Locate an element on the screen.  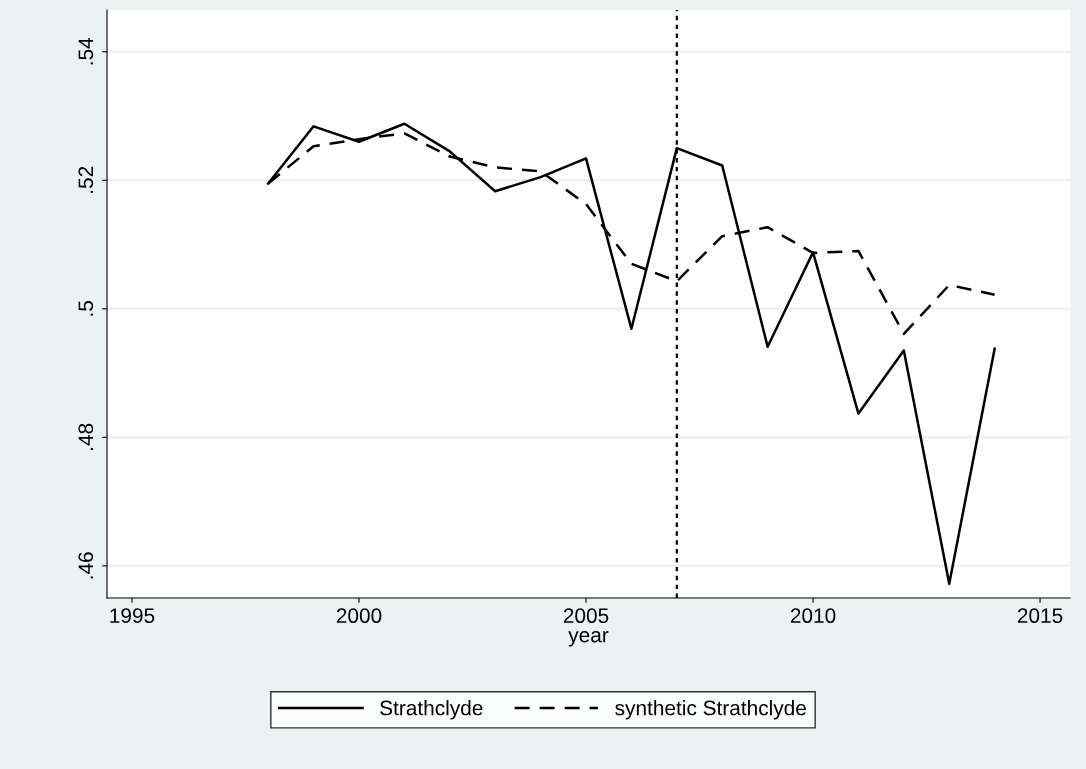
x-tick-label: 2015 is located at coordinates (1040, 616).